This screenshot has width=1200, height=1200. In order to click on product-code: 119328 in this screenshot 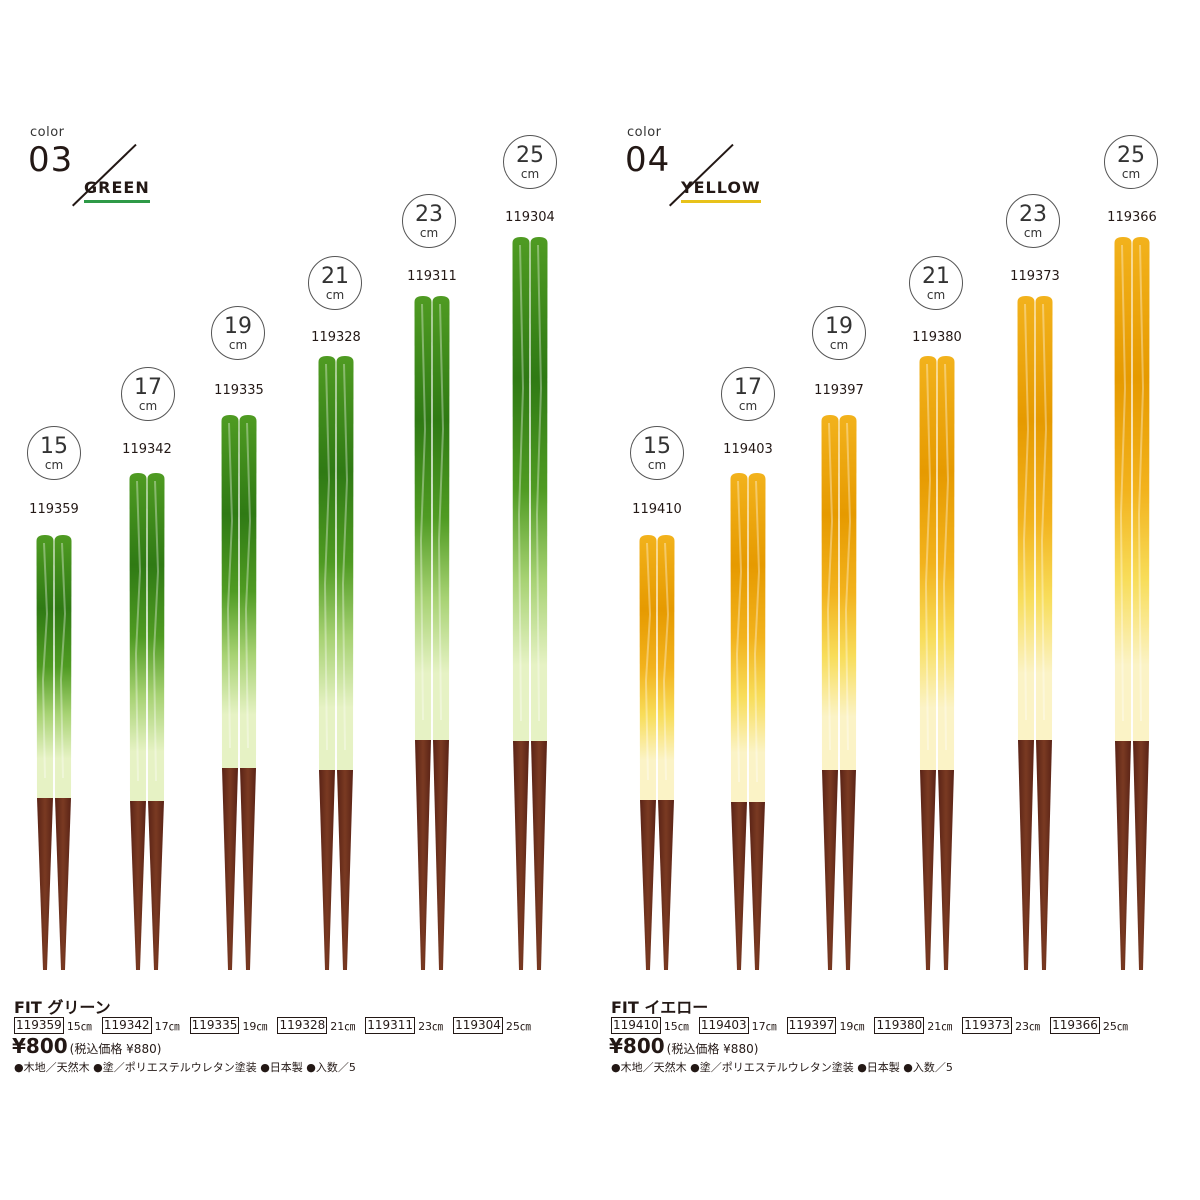, I will do `click(302, 1025)`.